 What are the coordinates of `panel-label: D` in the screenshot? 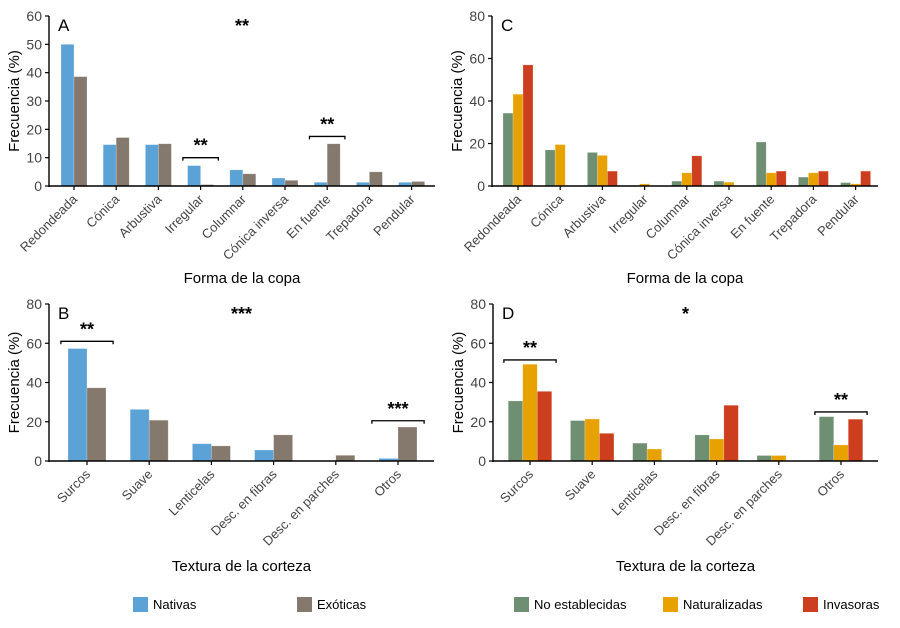 It's located at (508, 313).